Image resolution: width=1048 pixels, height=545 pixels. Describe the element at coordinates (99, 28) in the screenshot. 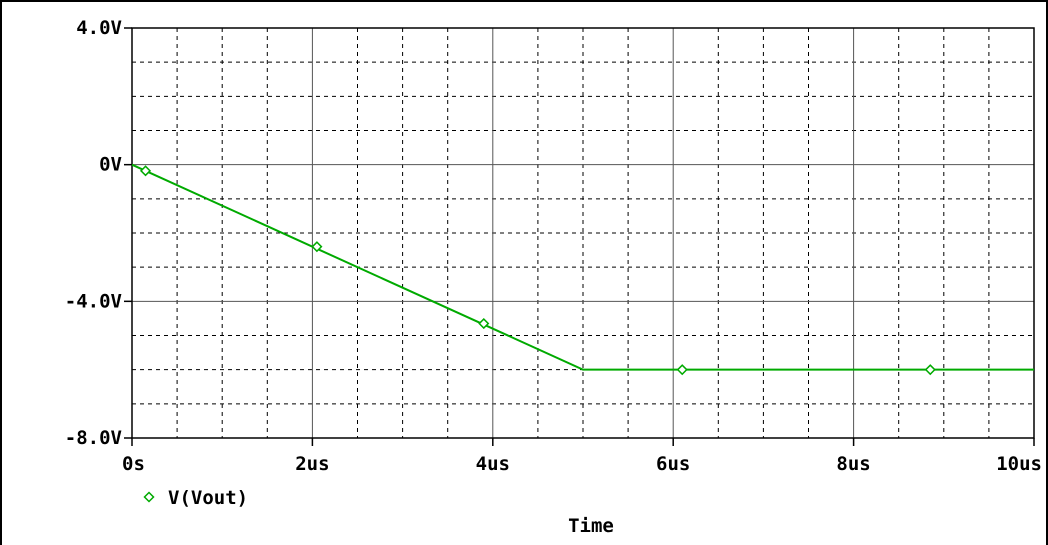

I see `y-tick-label: 4.0V` at that location.